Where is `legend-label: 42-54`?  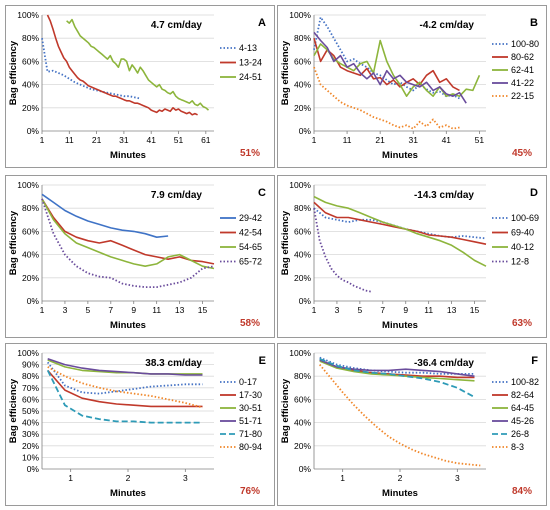 legend-label: 42-54 is located at coordinates (250, 233).